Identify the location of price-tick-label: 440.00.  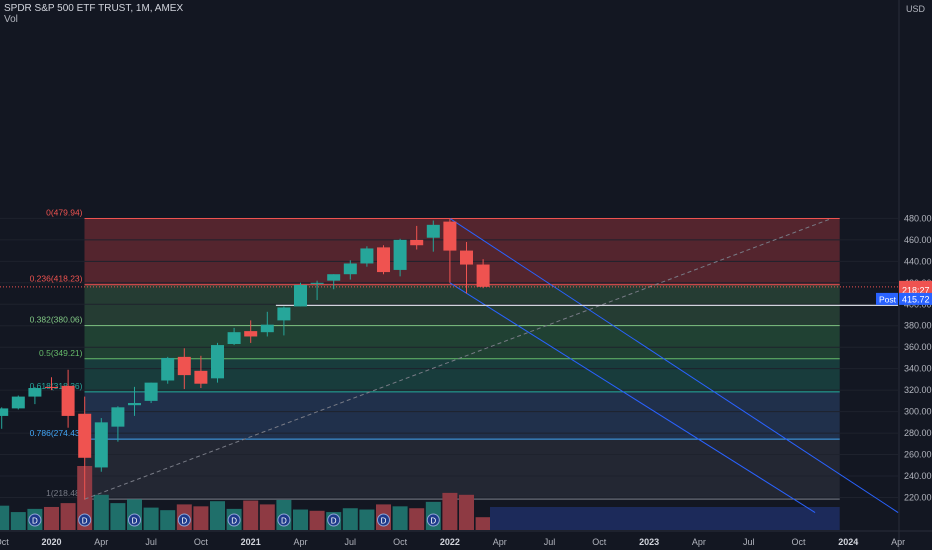
(918, 261).